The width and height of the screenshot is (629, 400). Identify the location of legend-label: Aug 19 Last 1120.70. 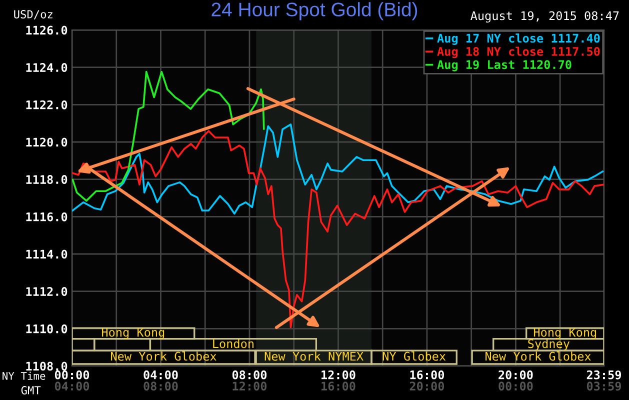
(504, 66).